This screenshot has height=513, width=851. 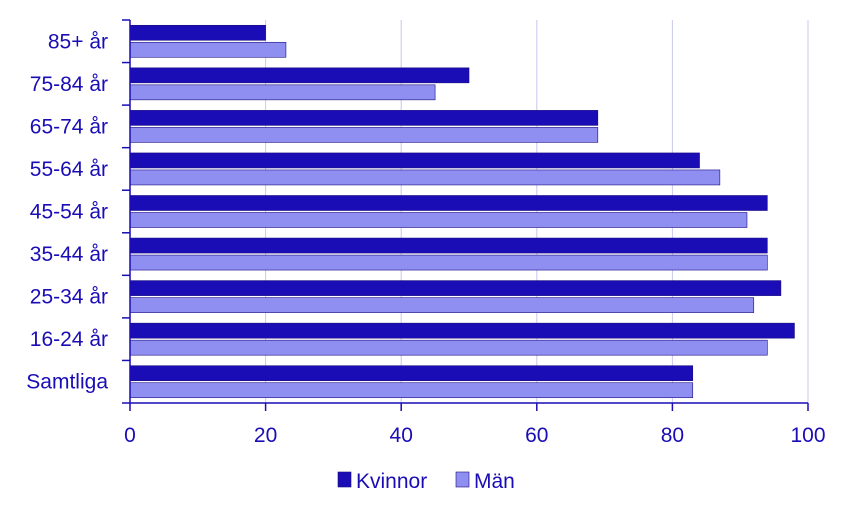 What do you see at coordinates (391, 481) in the screenshot?
I see `legend-label-kvinnor: Kvinnor` at bounding box center [391, 481].